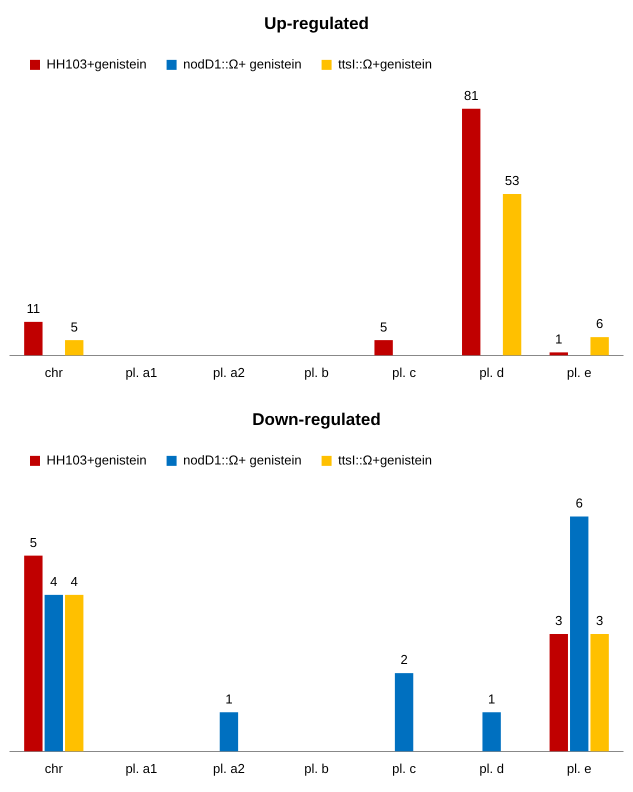 This screenshot has width=633, height=792. I want to click on data-label: 81, so click(471, 95).